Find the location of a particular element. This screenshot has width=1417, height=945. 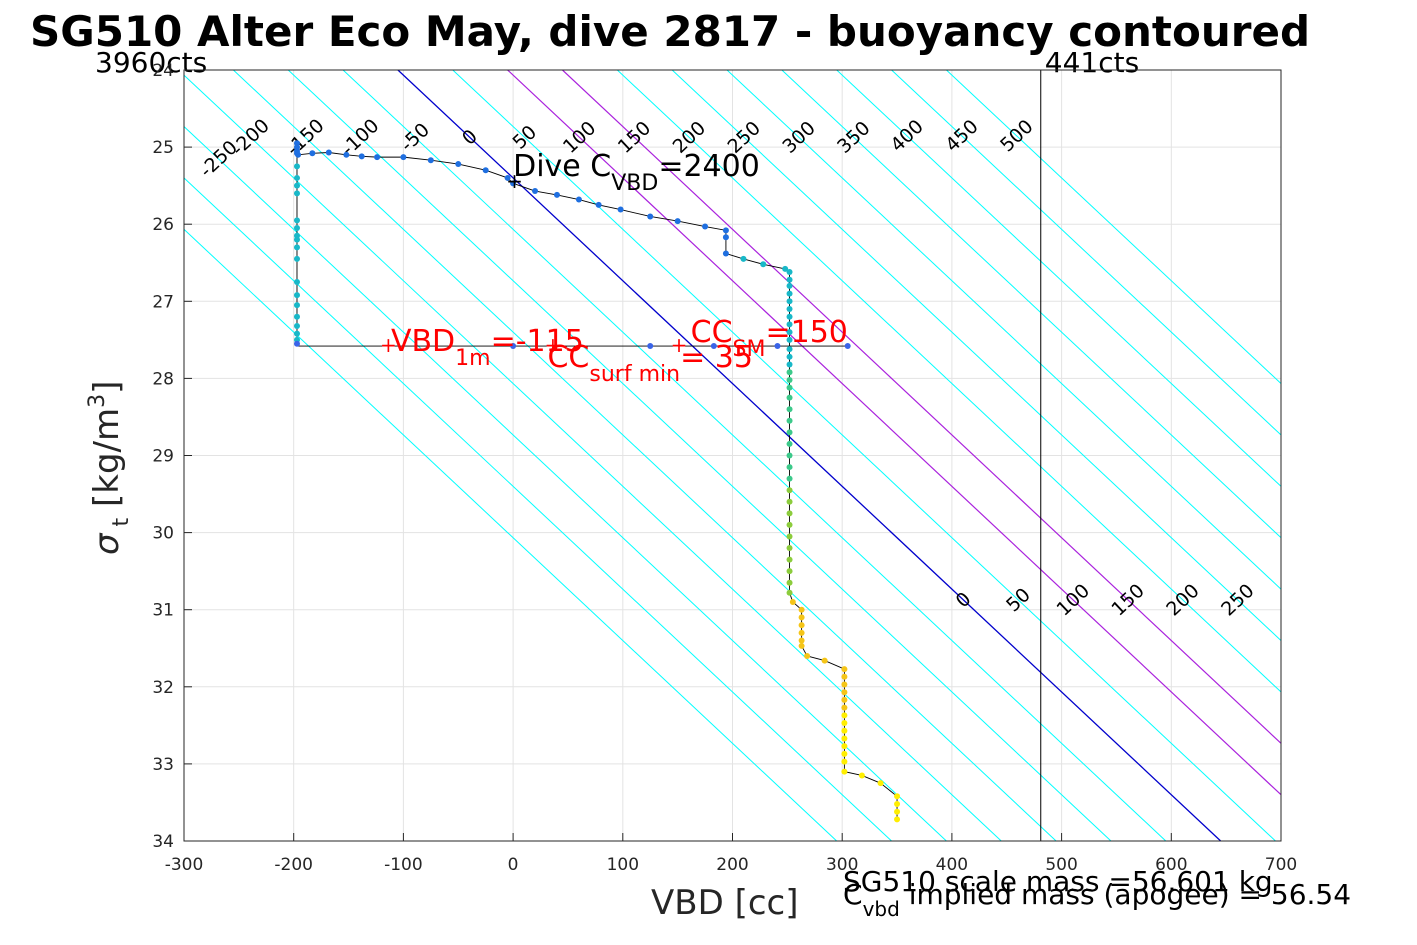

y-tick-label: 24 is located at coordinates (163, 71).